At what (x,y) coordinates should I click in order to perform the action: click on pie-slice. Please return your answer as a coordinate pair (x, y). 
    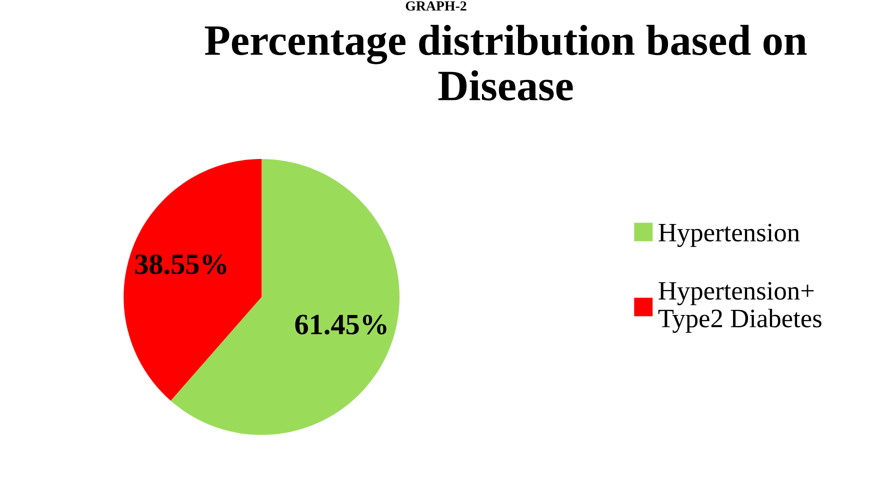
    Looking at the image, I should click on (193, 280).